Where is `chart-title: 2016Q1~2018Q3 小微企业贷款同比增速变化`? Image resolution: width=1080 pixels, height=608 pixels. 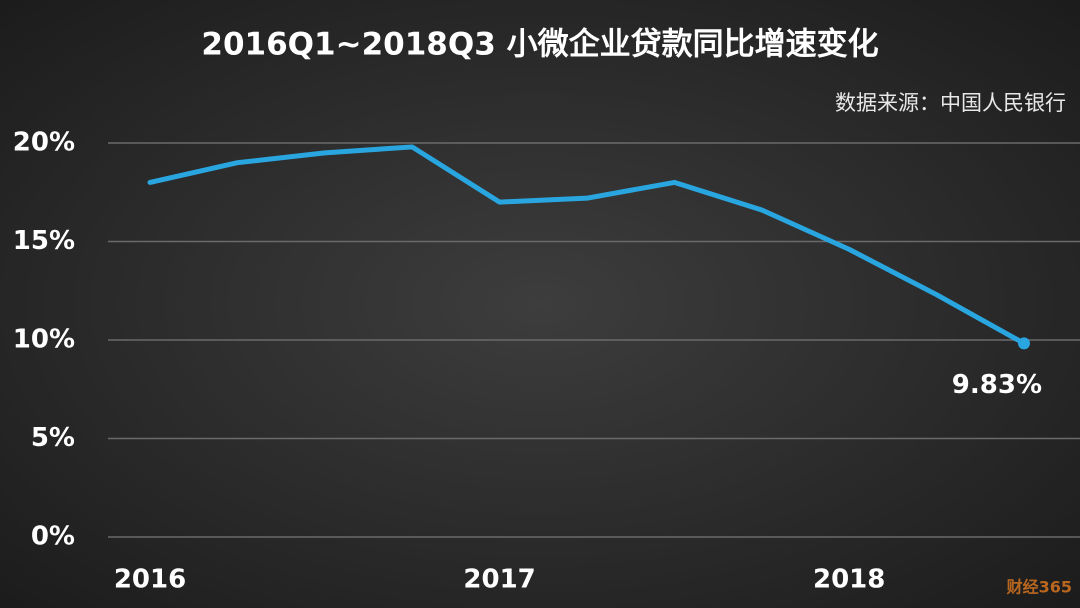 chart-title: 2016Q1~2018Q3 小微企业贷款同比增速变化 is located at coordinates (539, 45).